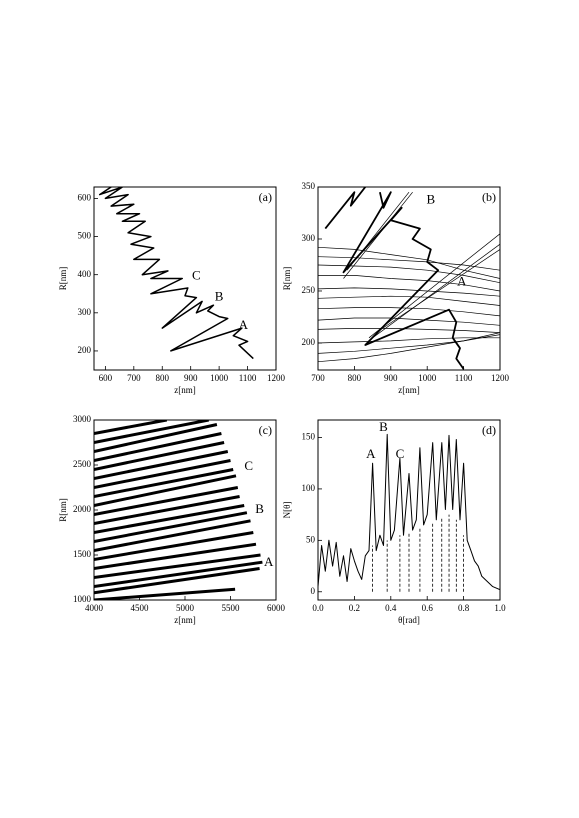  I want to click on y-tick-label: 500, so click(85, 236).